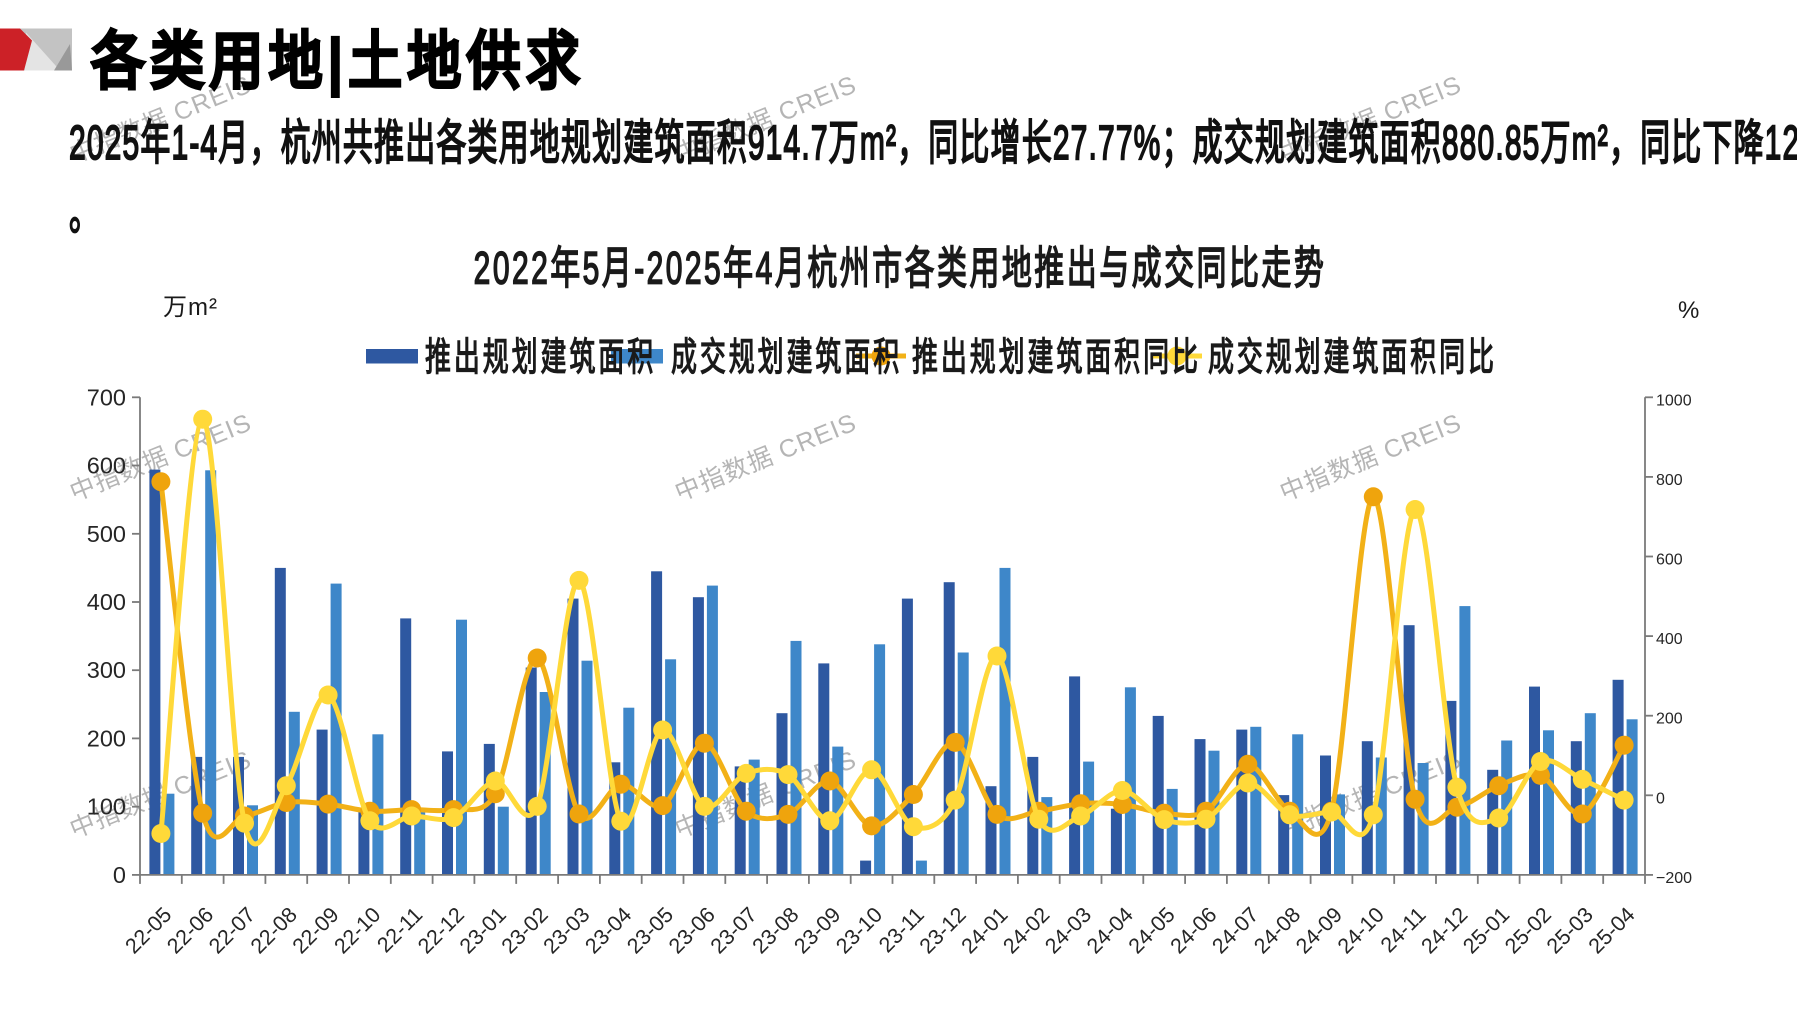 The height and width of the screenshot is (1010, 1797). Describe the element at coordinates (1570, 931) in the screenshot. I see `svg-text: 25-03` at that location.